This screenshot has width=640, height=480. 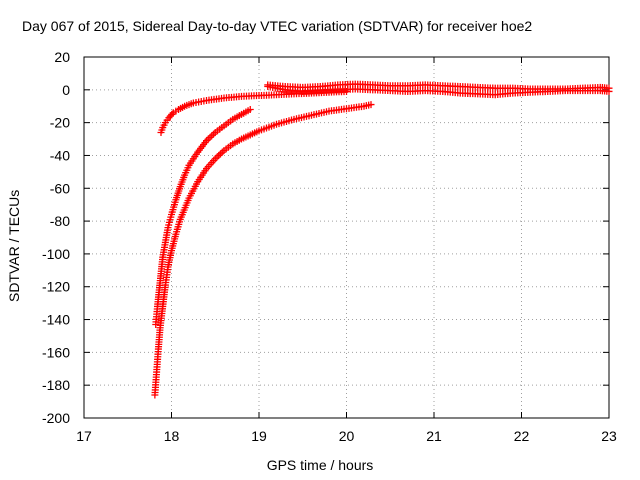 What do you see at coordinates (320, 465) in the screenshot?
I see `x-axis-label: GPS time / hours` at bounding box center [320, 465].